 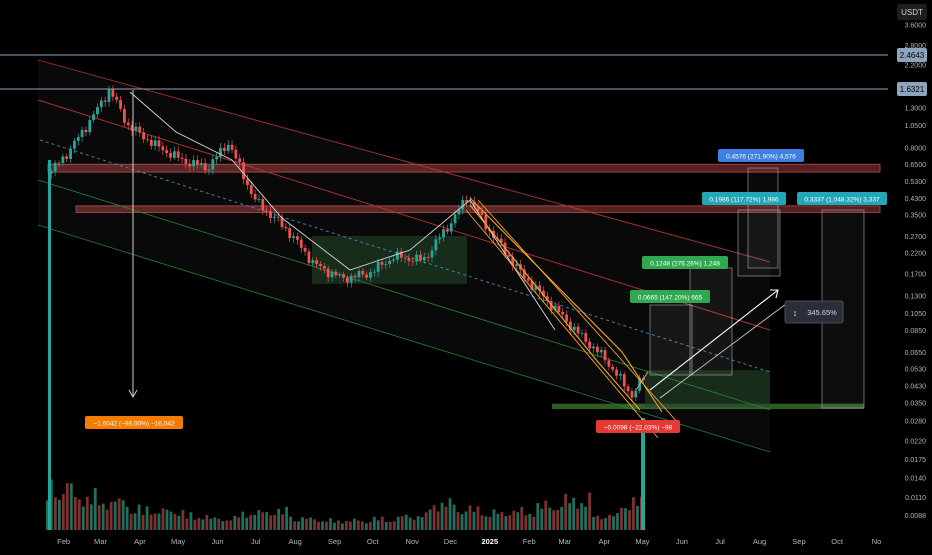 What do you see at coordinates (916, 216) in the screenshot?
I see `price-tick: 0.3500` at bounding box center [916, 216].